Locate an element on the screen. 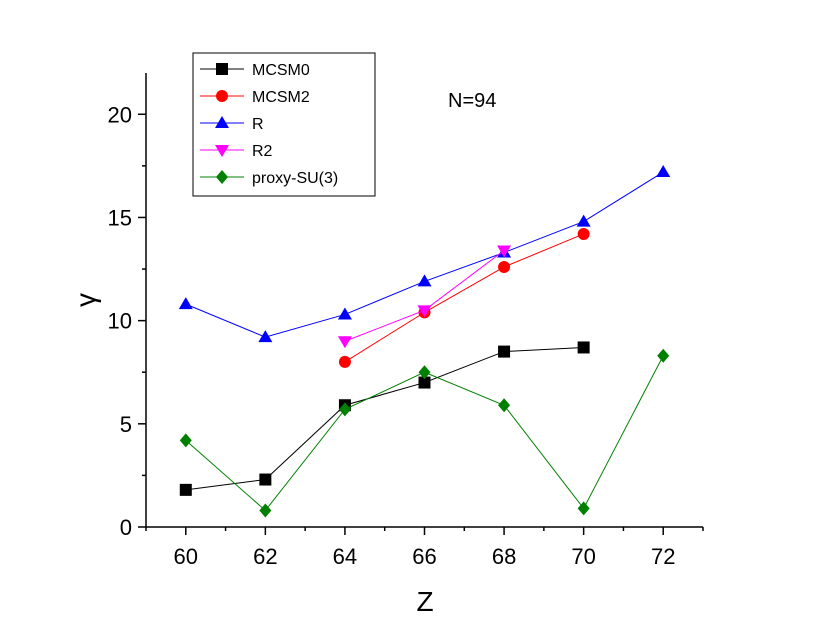 The width and height of the screenshot is (817, 632). x-tick-label: 66 is located at coordinates (424, 556).